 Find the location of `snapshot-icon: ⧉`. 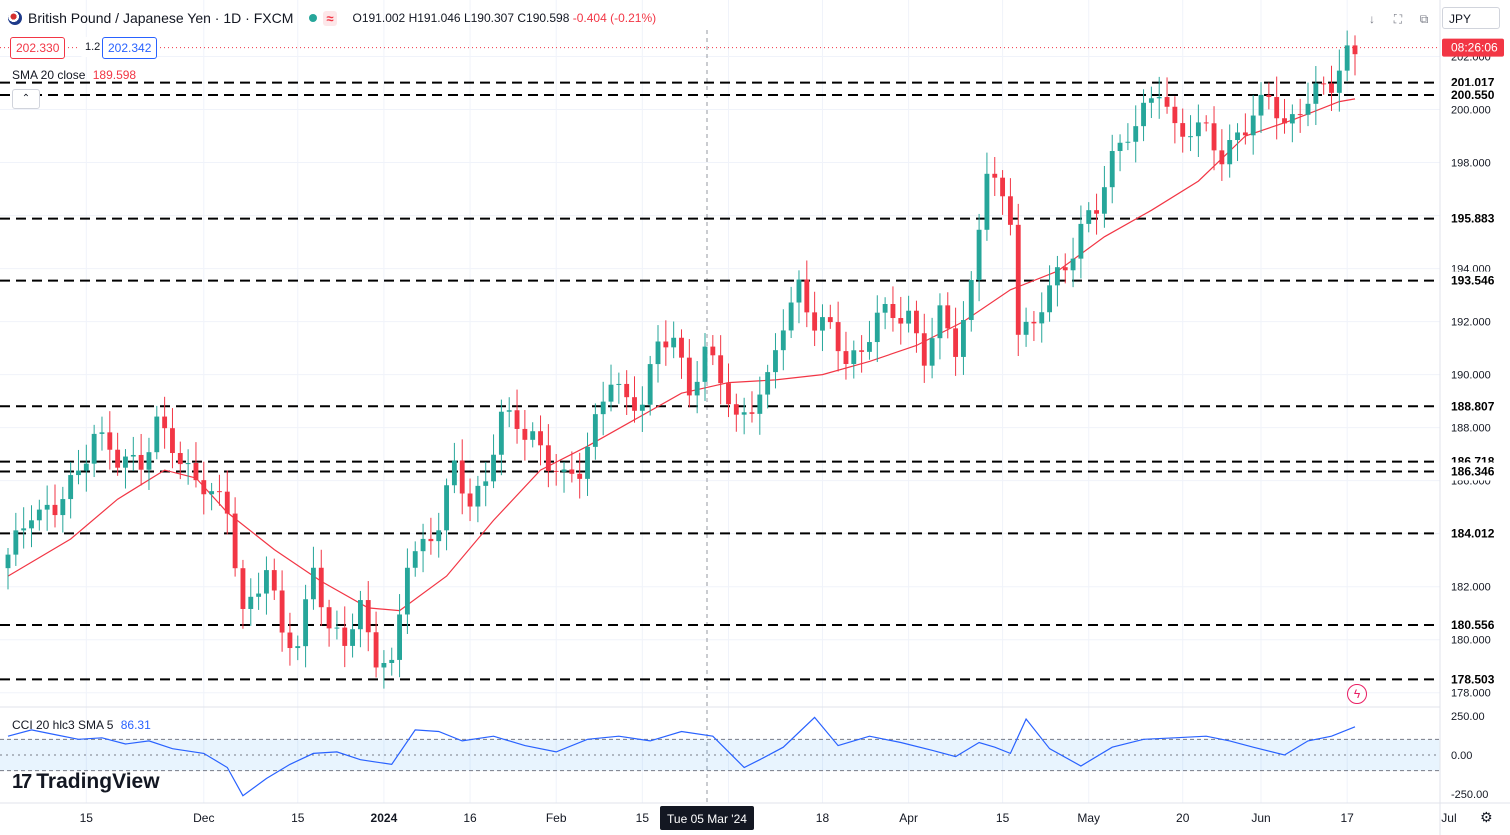

snapshot-icon: ⧉ is located at coordinates (1424, 19).